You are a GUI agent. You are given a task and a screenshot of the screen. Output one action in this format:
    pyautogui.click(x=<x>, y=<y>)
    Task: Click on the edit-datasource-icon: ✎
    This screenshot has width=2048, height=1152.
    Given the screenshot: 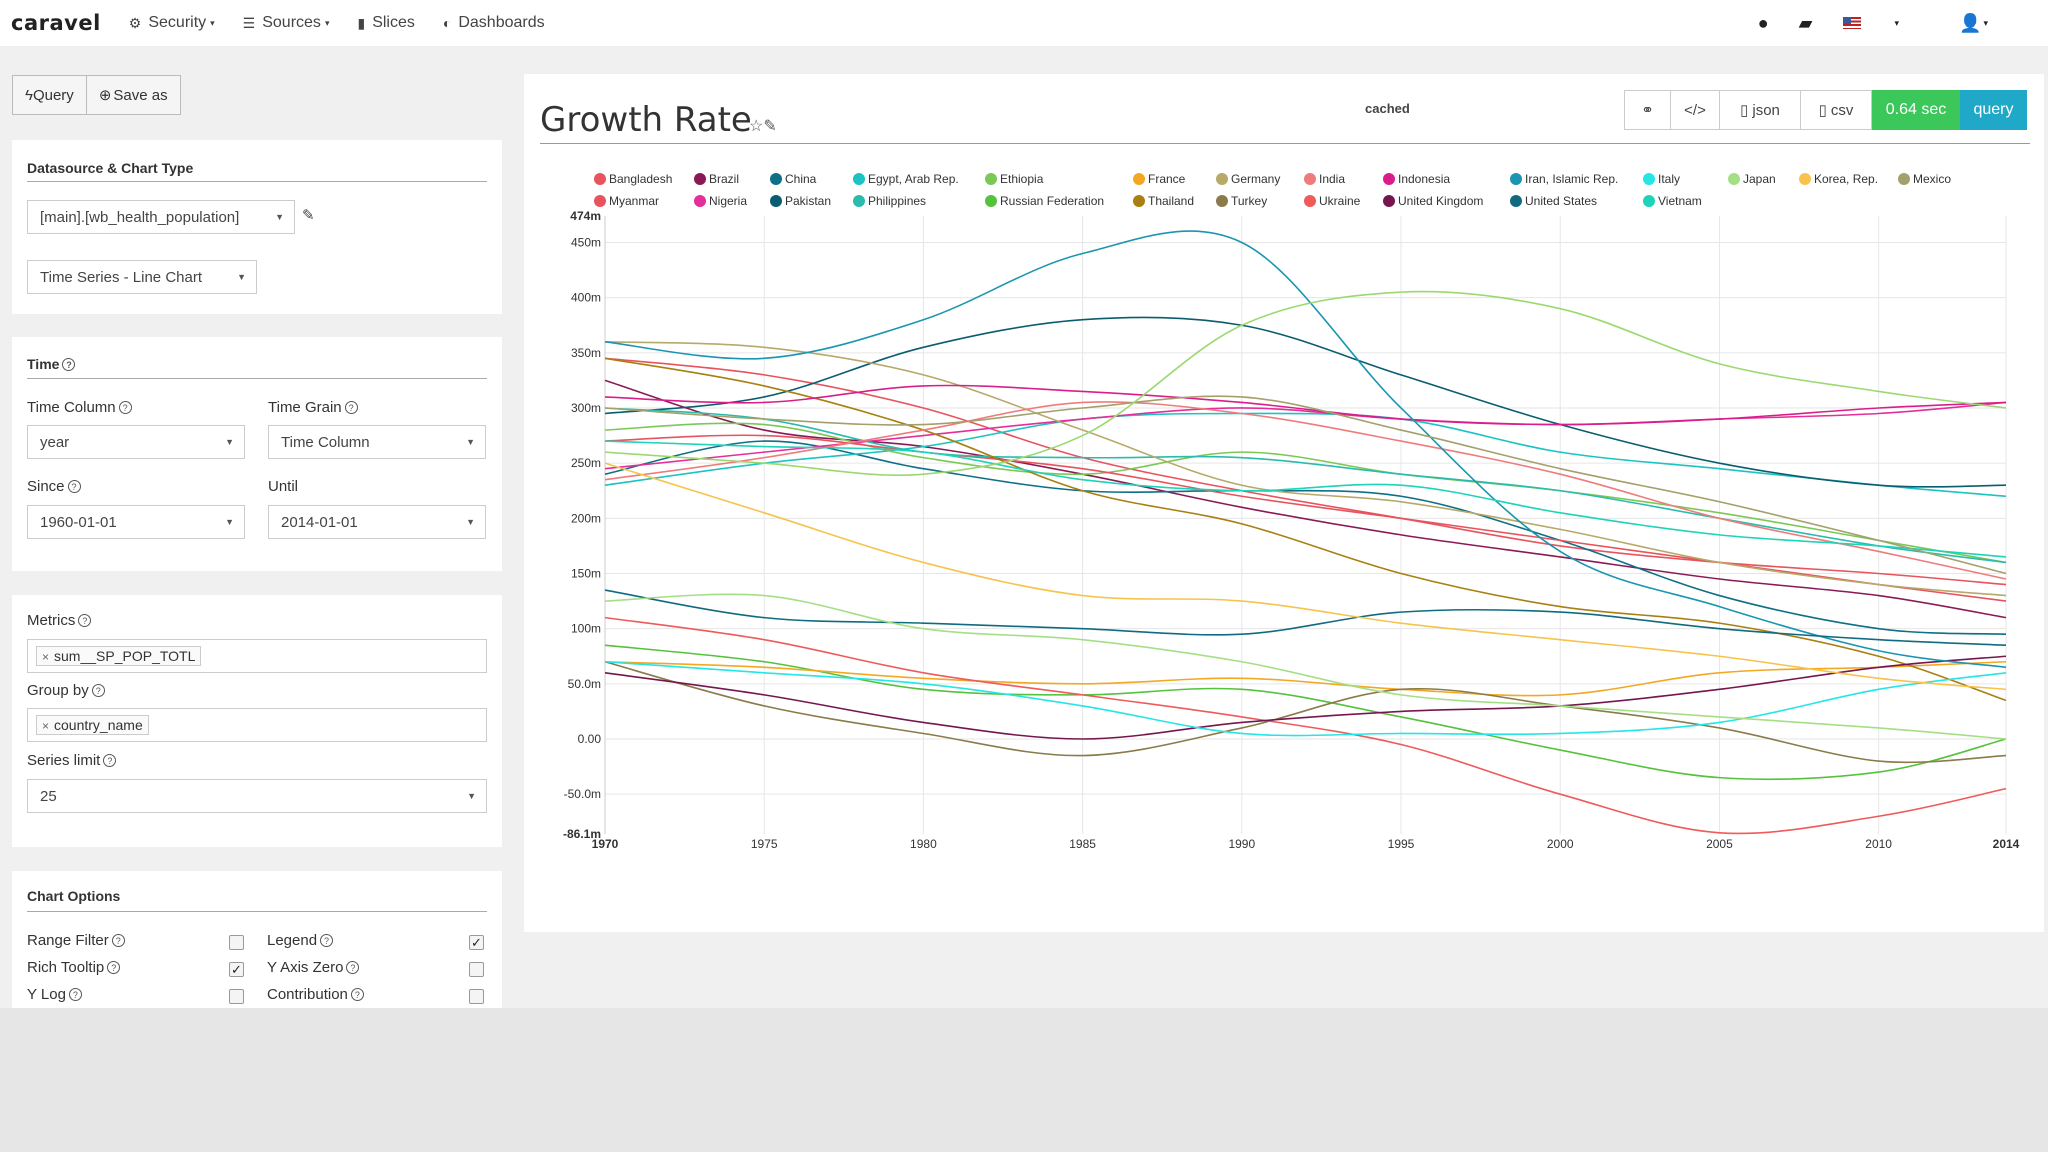 What is the action you would take?
    pyautogui.click(x=308, y=215)
    